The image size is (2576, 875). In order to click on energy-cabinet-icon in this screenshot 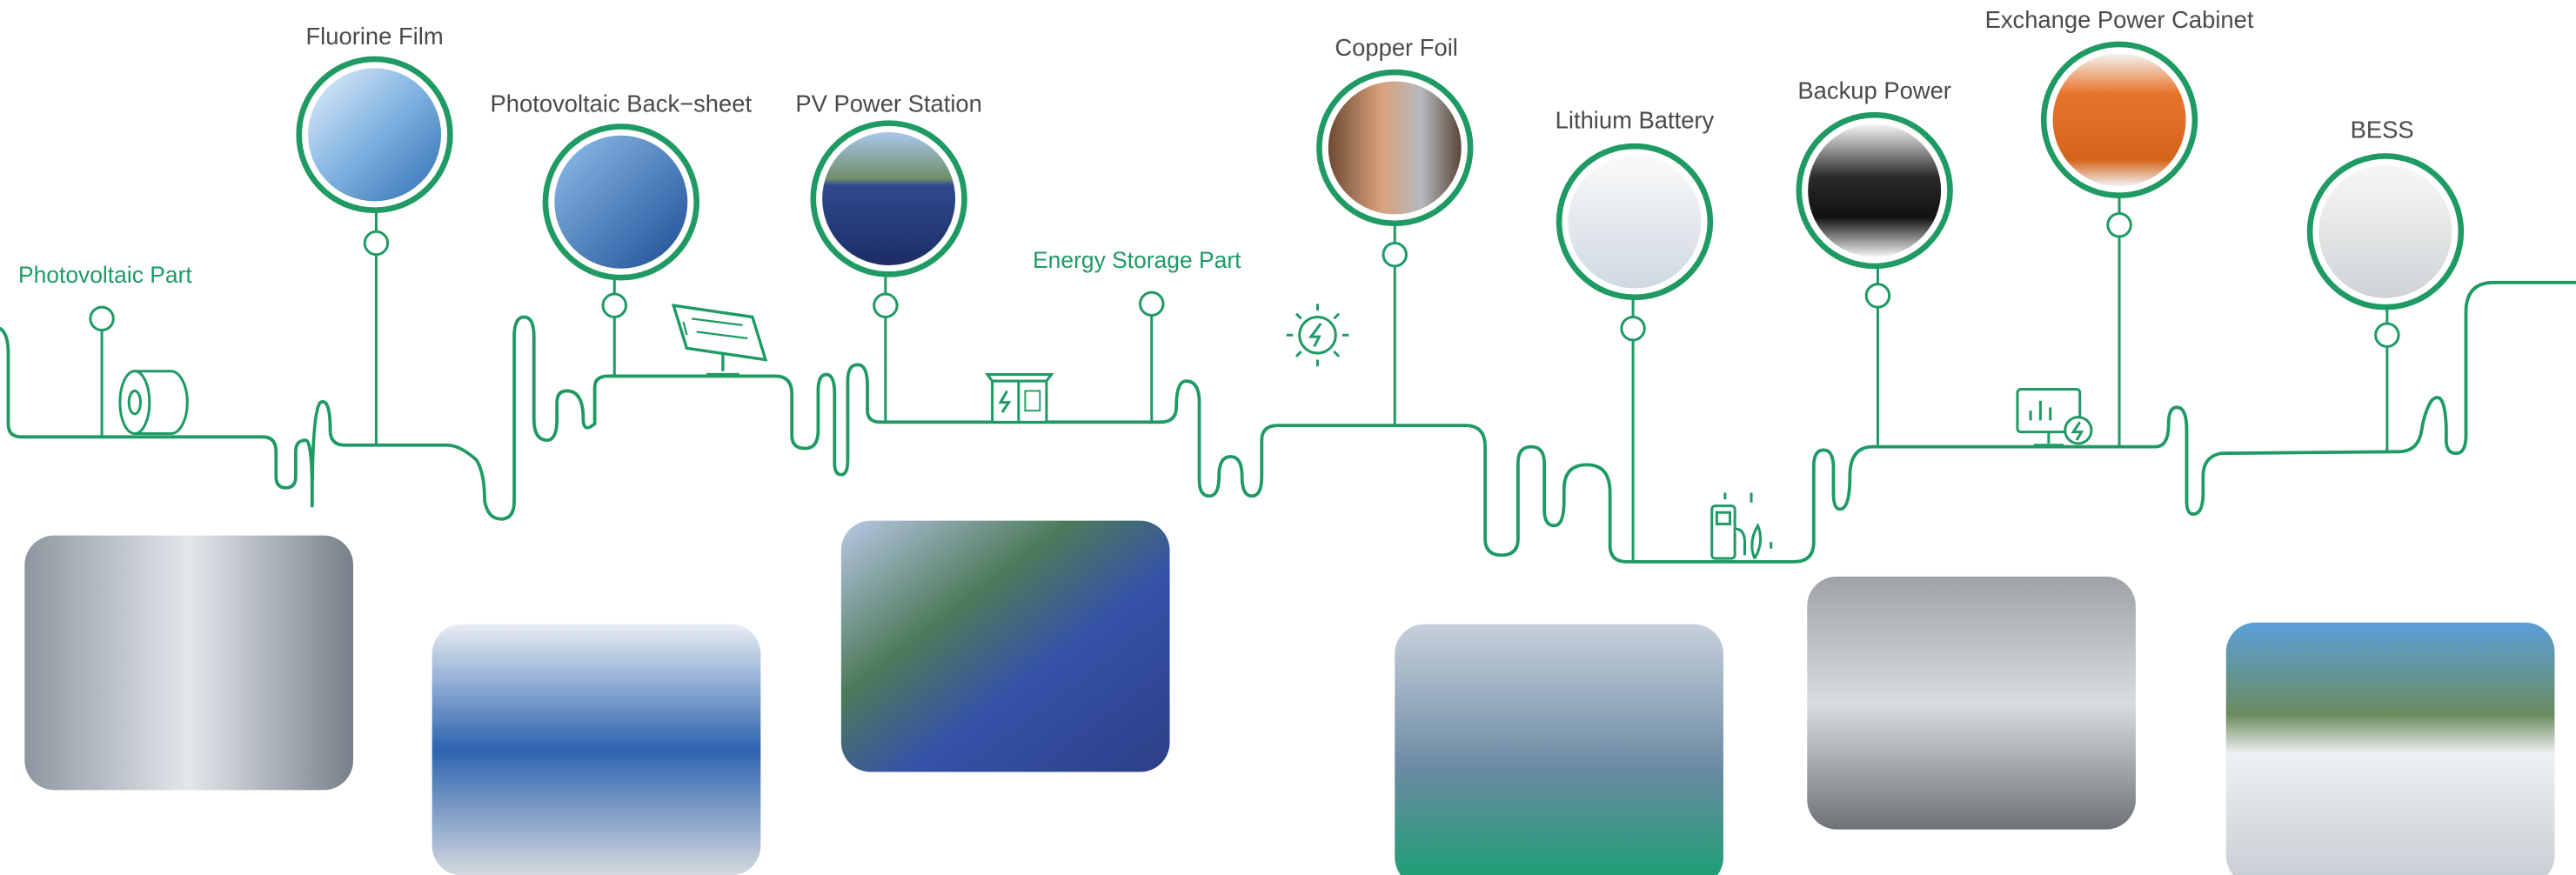, I will do `click(1019, 398)`.